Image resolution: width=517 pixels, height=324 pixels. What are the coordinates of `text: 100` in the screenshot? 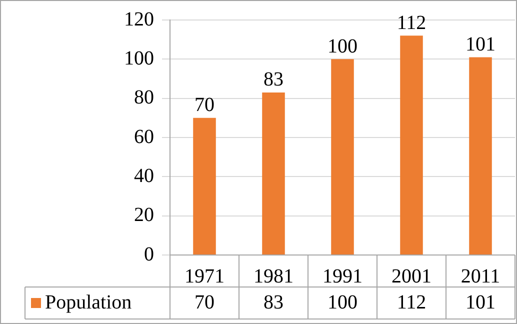 It's located at (343, 302).